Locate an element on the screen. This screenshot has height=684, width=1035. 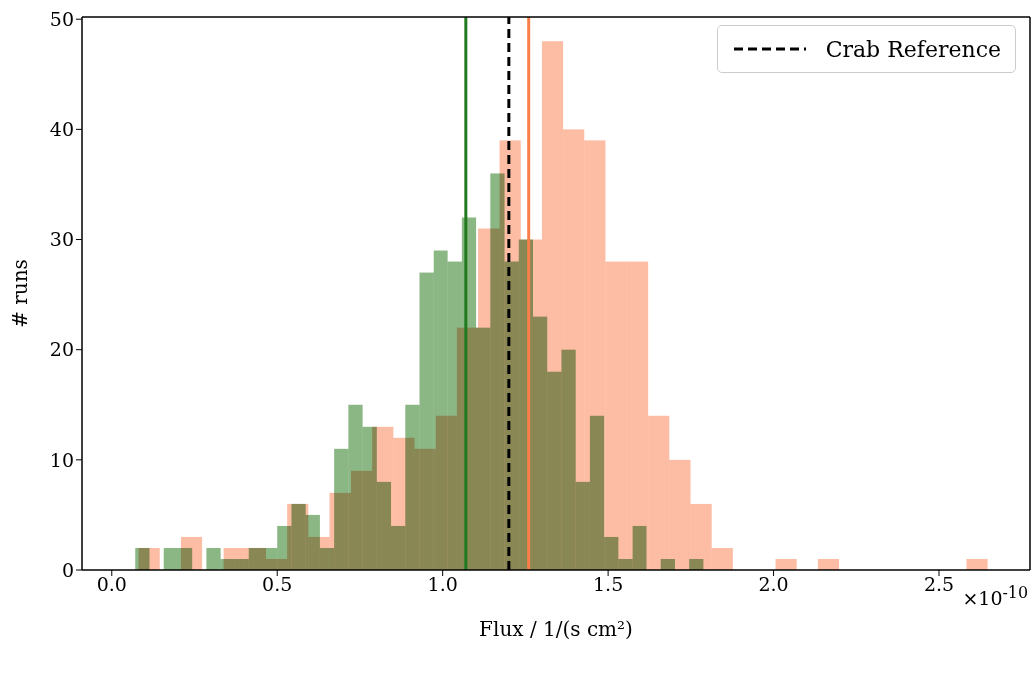
y-axis-title: # runs is located at coordinates (20, 293).